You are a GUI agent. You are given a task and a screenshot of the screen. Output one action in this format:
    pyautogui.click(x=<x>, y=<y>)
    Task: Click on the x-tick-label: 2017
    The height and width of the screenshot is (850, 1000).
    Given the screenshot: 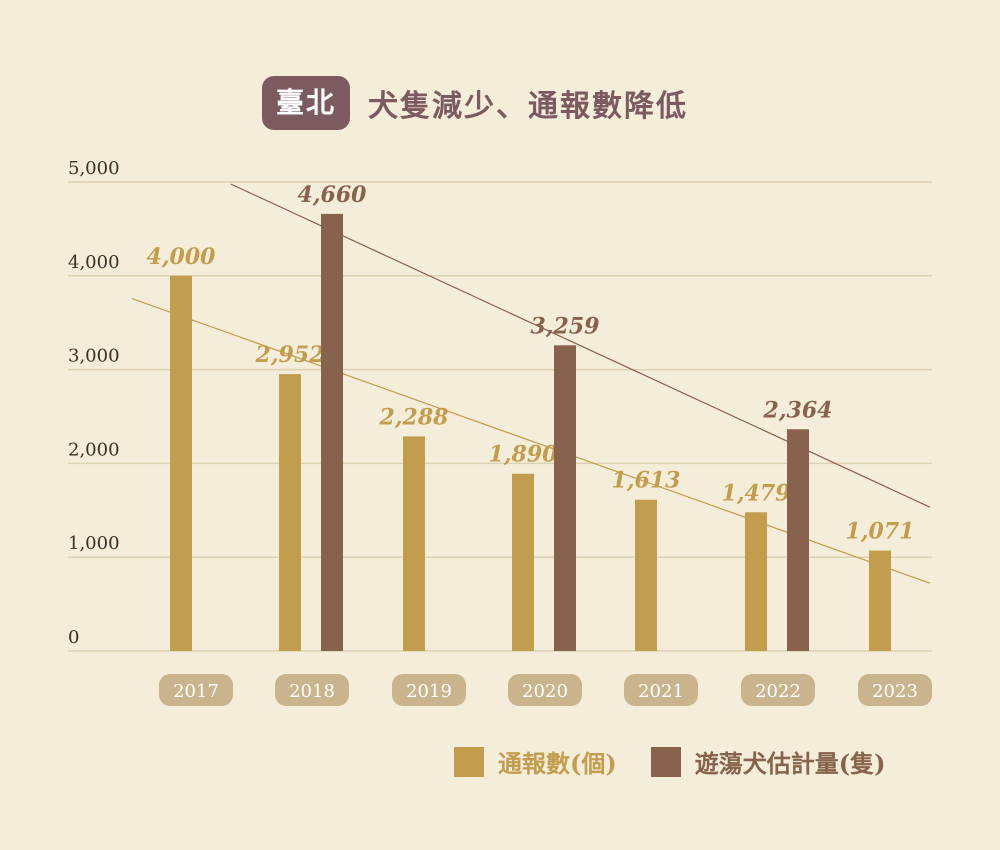 What is the action you would take?
    pyautogui.click(x=196, y=691)
    